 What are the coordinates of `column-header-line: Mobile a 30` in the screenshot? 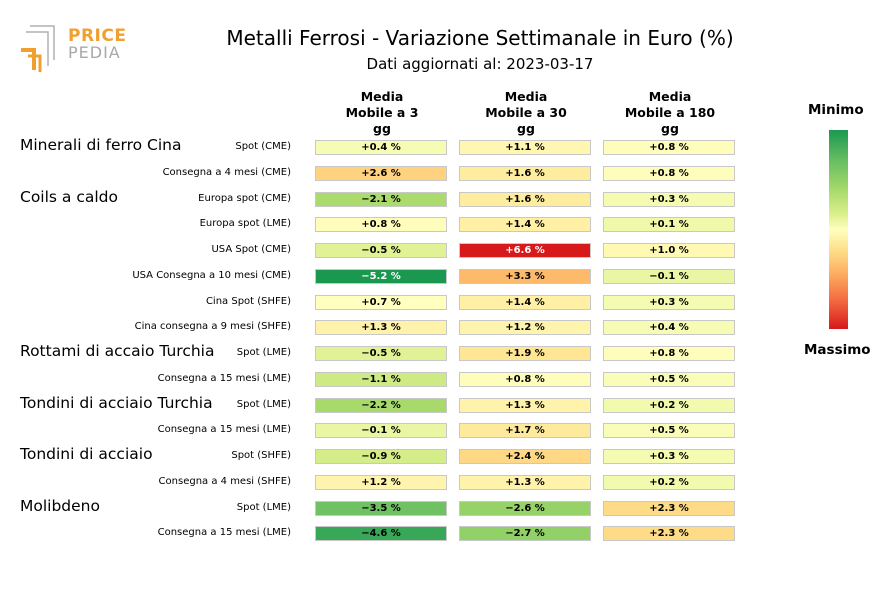 It's located at (526, 112).